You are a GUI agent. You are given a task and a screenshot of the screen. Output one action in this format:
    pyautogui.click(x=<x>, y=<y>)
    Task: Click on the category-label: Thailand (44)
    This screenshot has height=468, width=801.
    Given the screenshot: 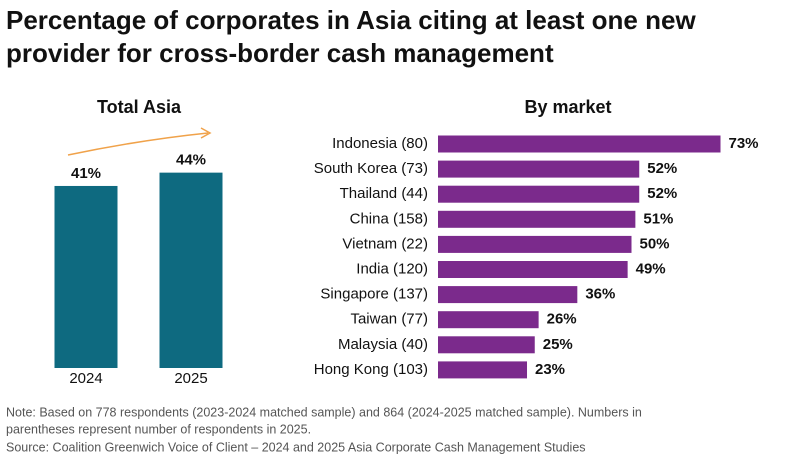 What is the action you would take?
    pyautogui.click(x=384, y=193)
    